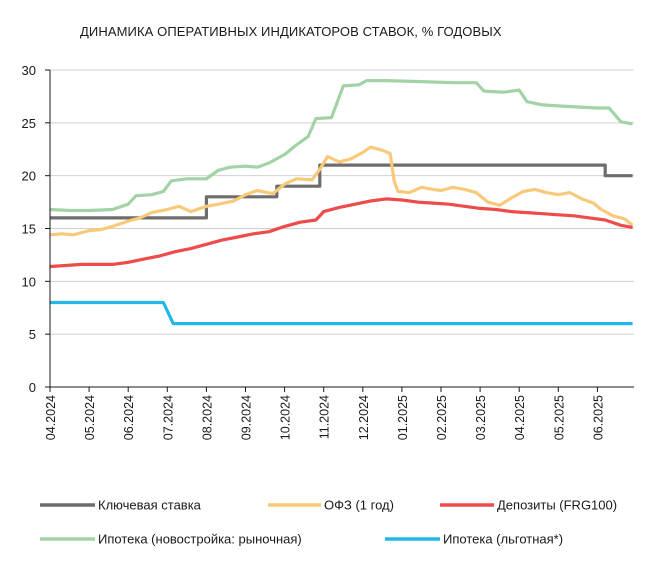 The width and height of the screenshot is (671, 565). Describe the element at coordinates (503, 539) in the screenshot. I see `legend-label-4: Ипотека (льготная*)` at that location.